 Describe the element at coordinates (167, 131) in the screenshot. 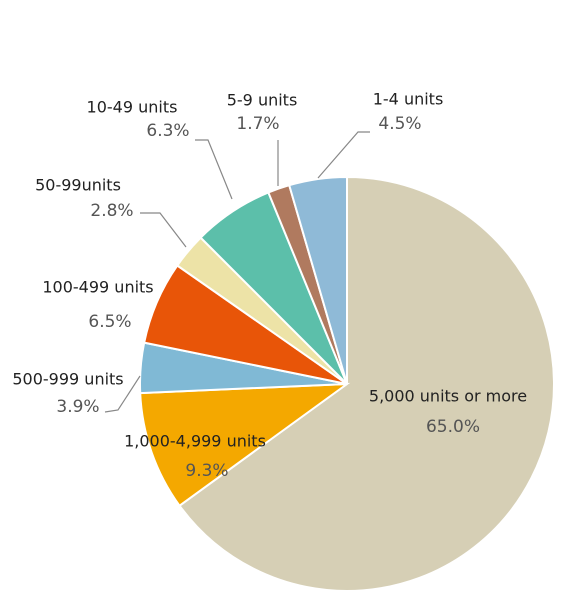

I see `slice-value: 6.3%` at that location.